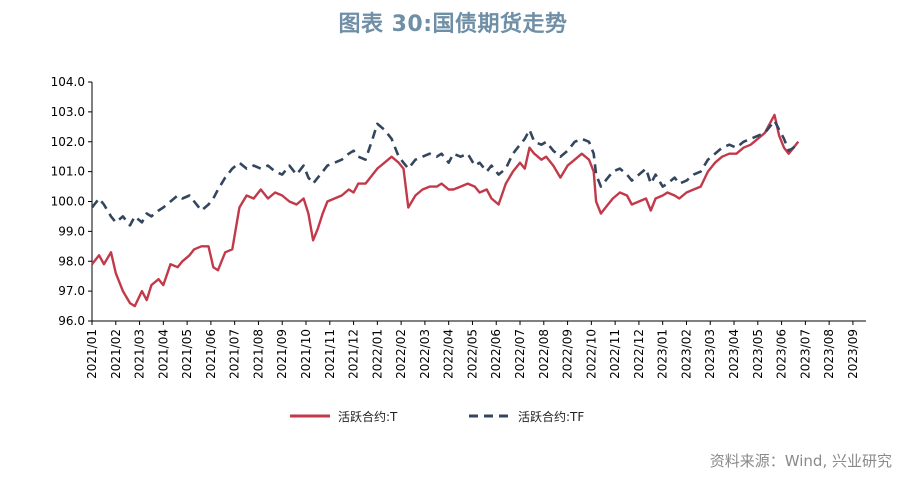  What do you see at coordinates (829, 354) in the screenshot?
I see `x-tick-label: 2023/08` at bounding box center [829, 354].